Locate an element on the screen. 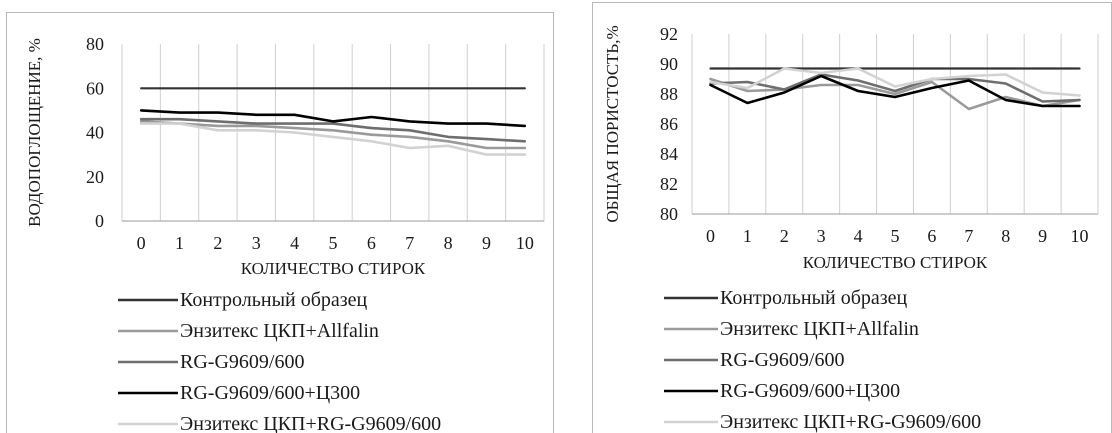 The width and height of the screenshot is (1112, 433). y-axis-title: ОБЩАЯ ПОРИСТОСТЬ,% is located at coordinates (612, 123).